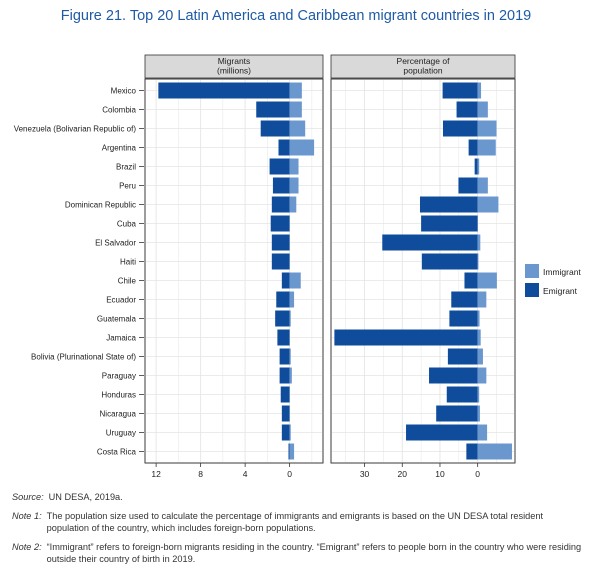 The height and width of the screenshot is (572, 592). Describe the element at coordinates (472, 451) in the screenshot. I see `panel-2-bar-emigrant-costa-rica` at that location.